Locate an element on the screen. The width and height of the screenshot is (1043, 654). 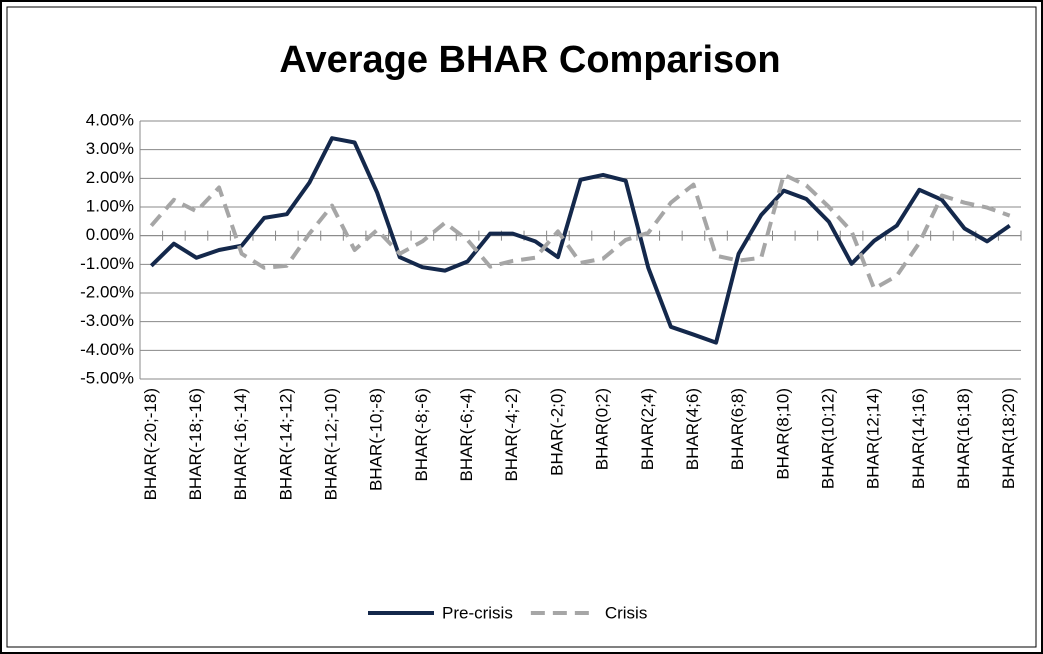
y-tick-label: -4.00% is located at coordinates (107, 349).